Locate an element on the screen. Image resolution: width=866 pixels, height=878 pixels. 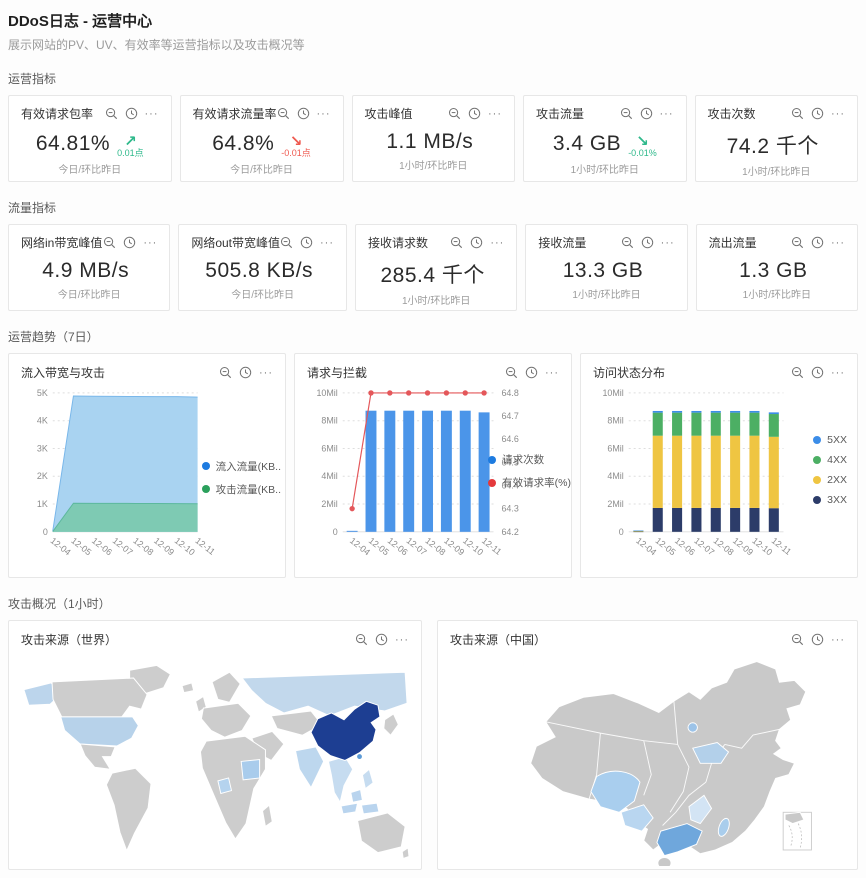
region-taiwan-dot is located at coordinates (360, 757).